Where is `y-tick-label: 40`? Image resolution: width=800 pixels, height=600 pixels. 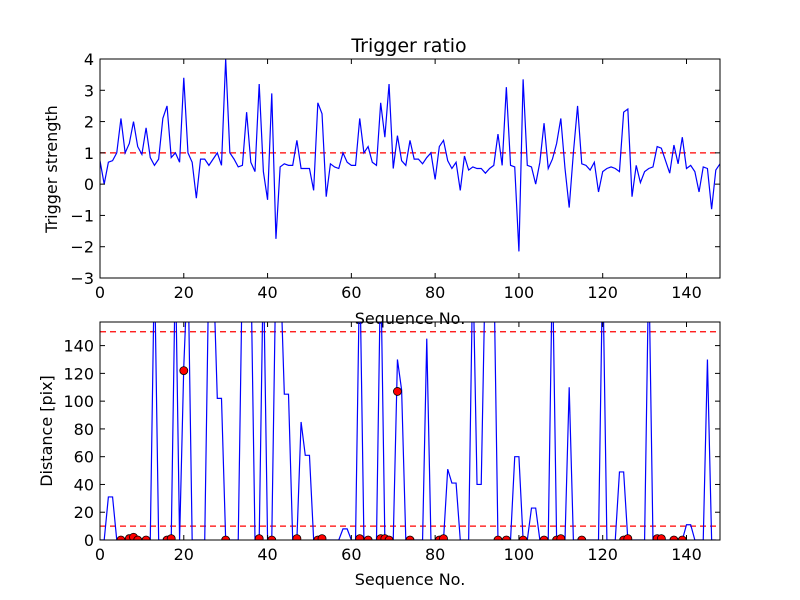 y-tick-label: 40 is located at coordinates (84, 484).